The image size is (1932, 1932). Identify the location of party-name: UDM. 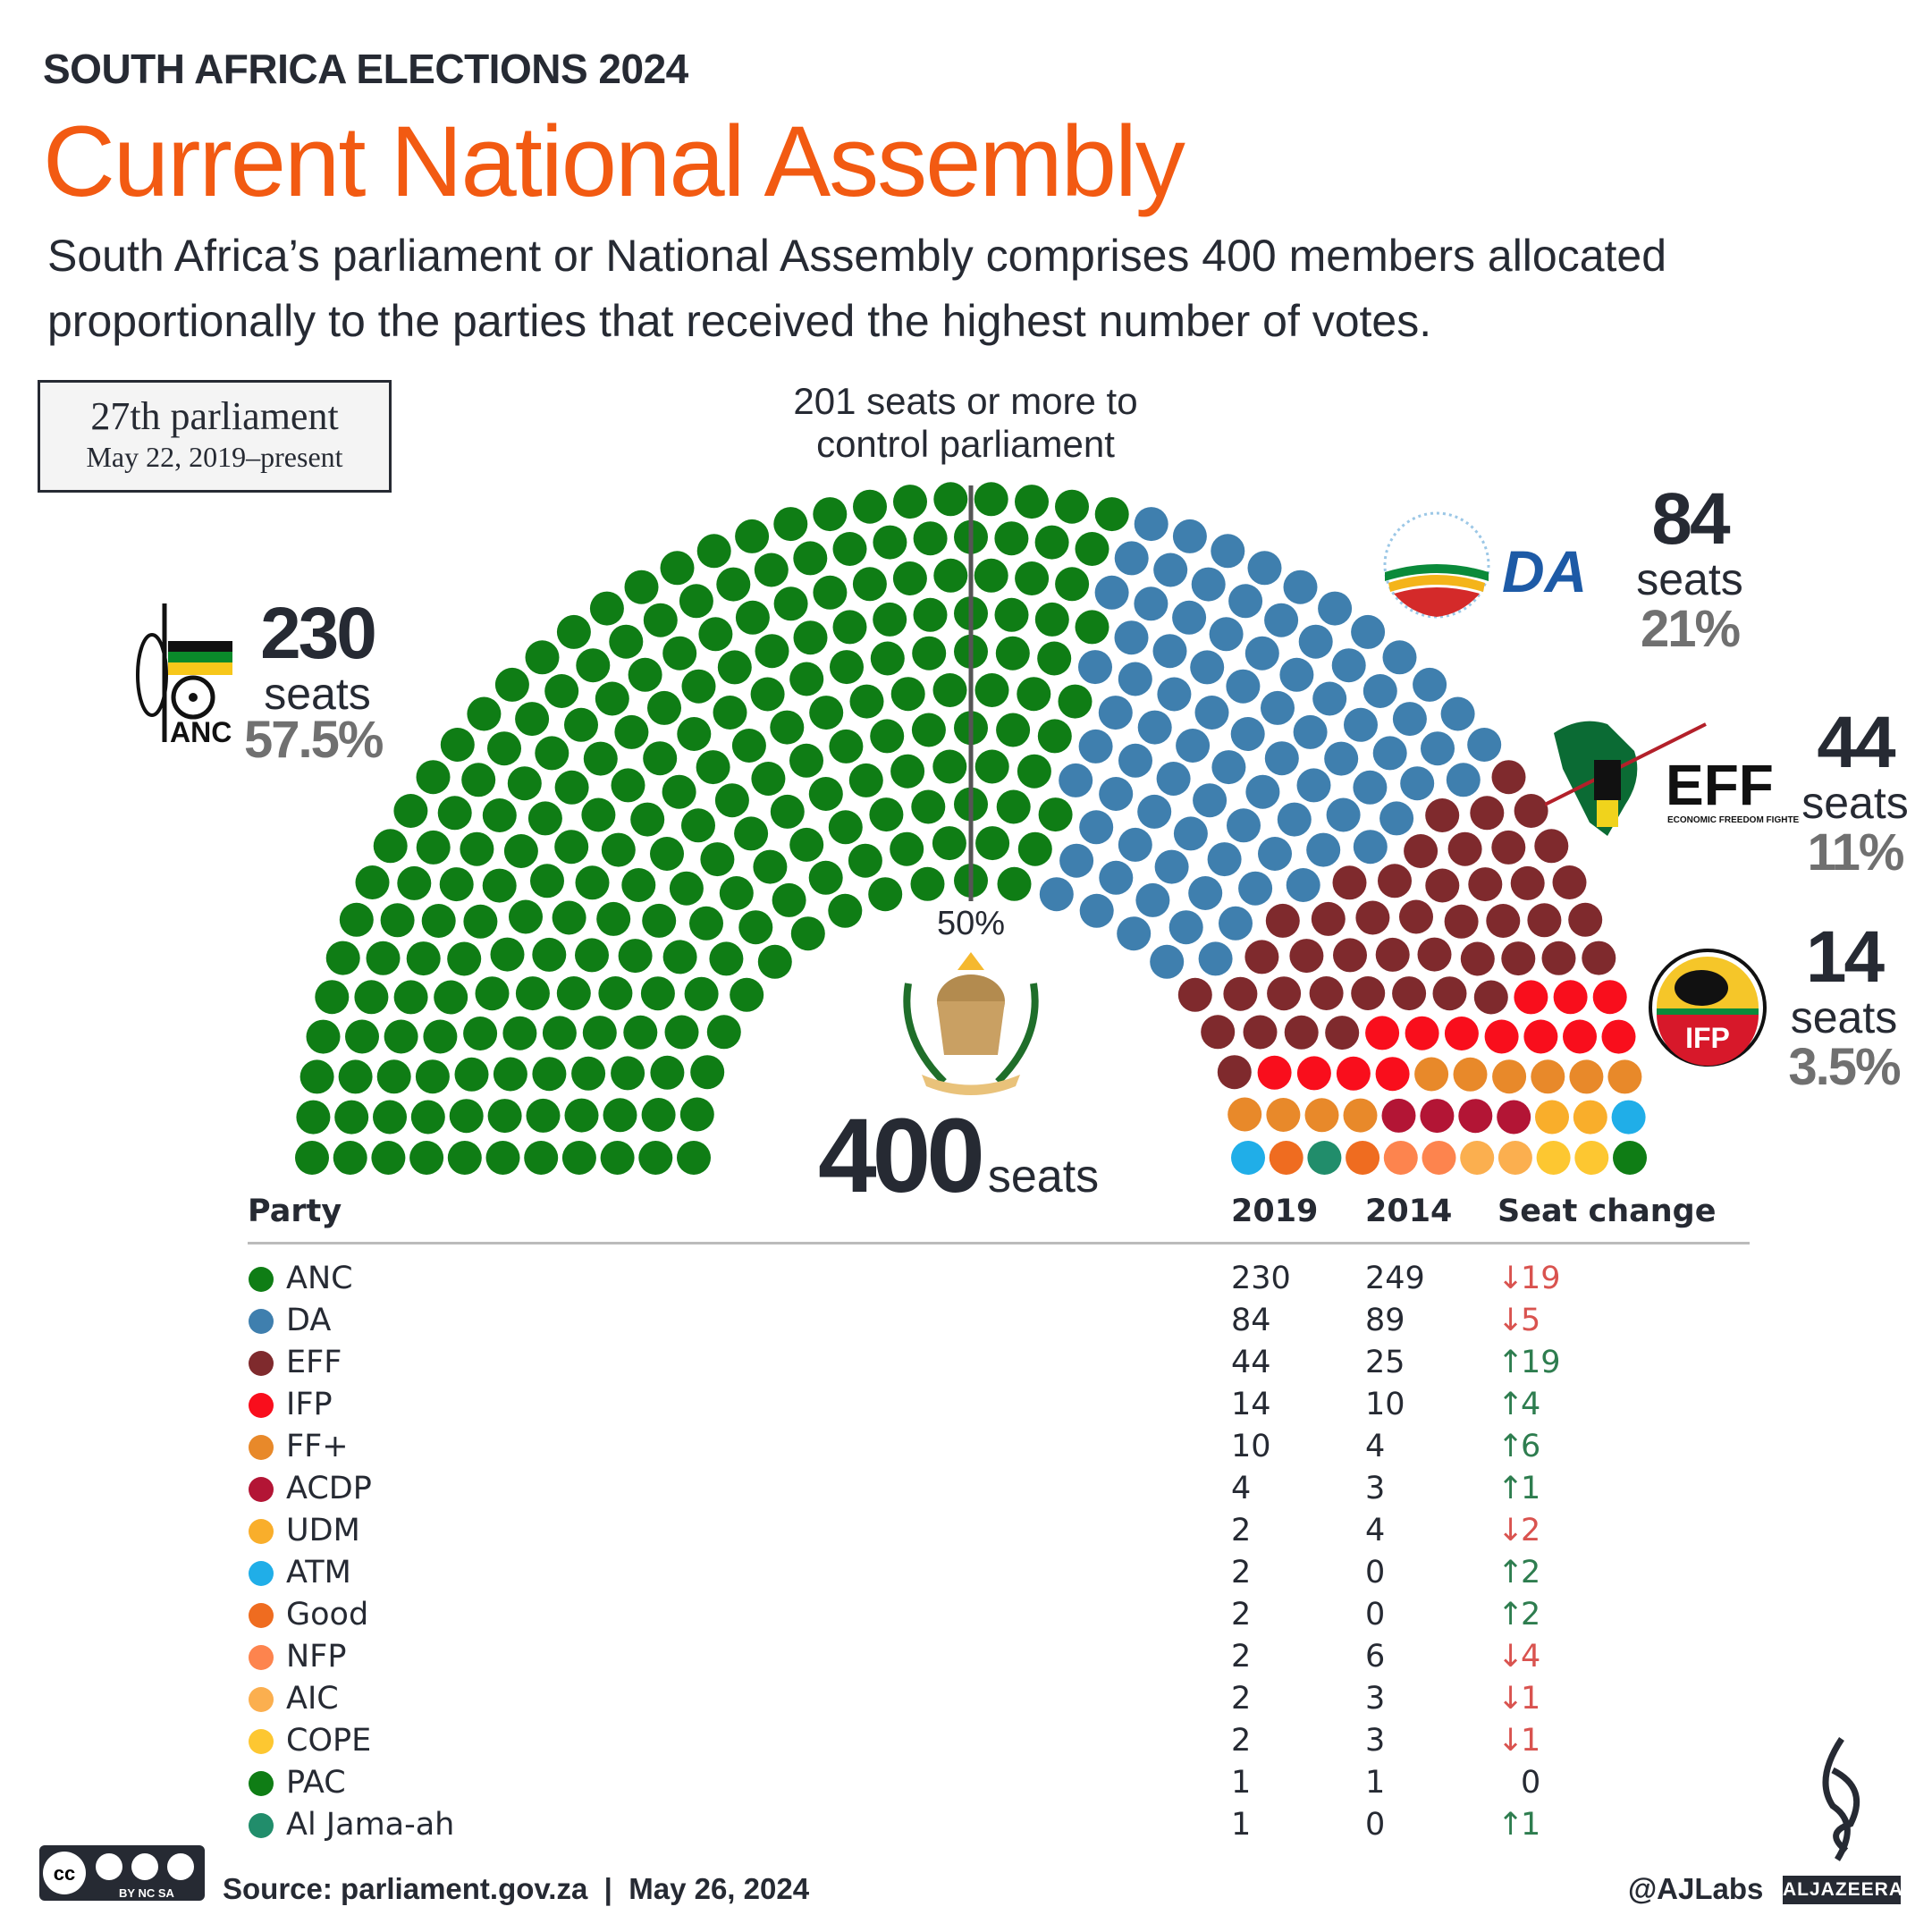
(323, 1530).